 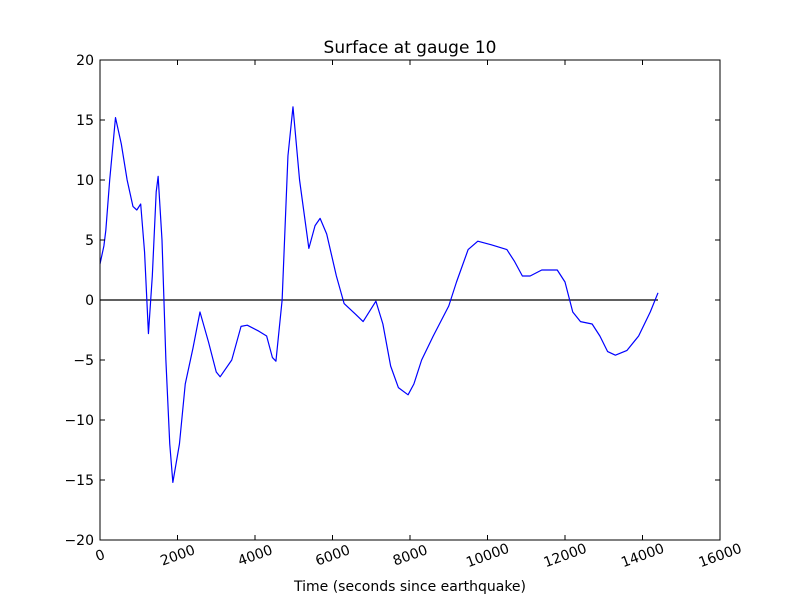 What do you see at coordinates (79, 481) in the screenshot?
I see `y-tick-label: −15` at bounding box center [79, 481].